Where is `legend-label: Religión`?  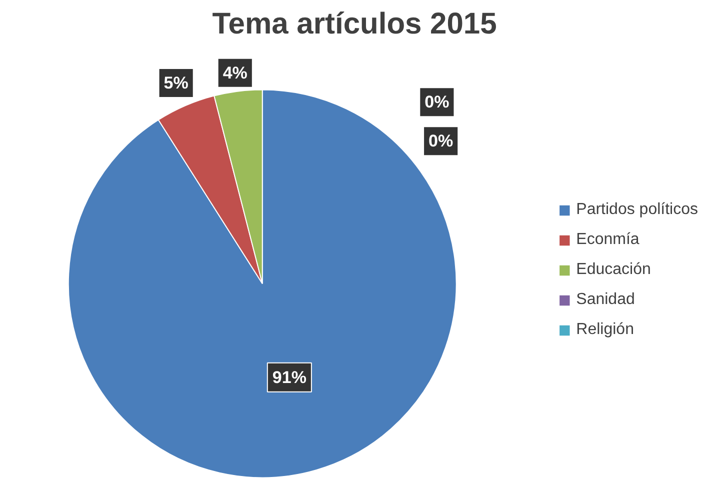 legend-label: Religión is located at coordinates (605, 329).